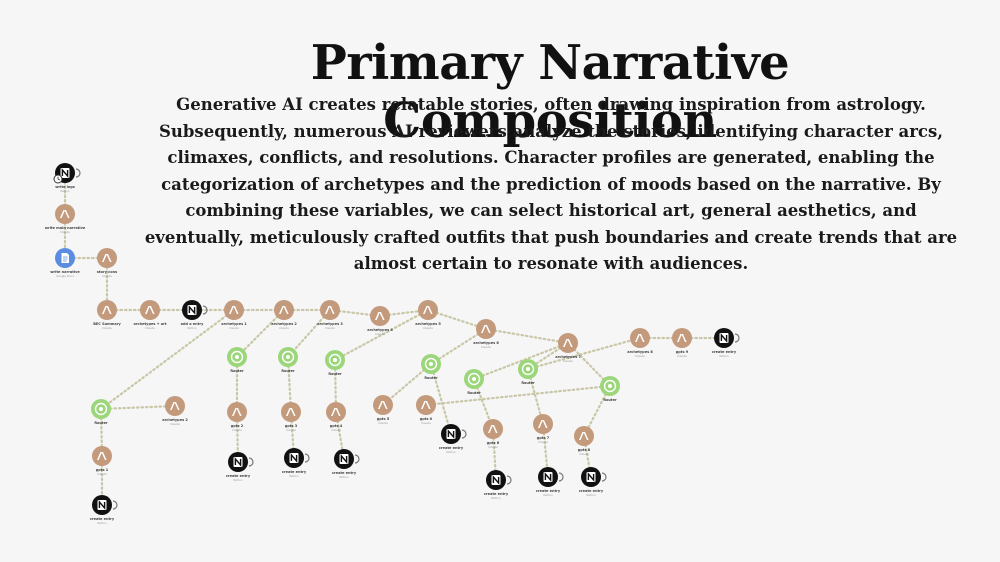 The width and height of the screenshot is (1000, 562). Describe the element at coordinates (107, 272) in the screenshot. I see `node-label: story cons` at that location.